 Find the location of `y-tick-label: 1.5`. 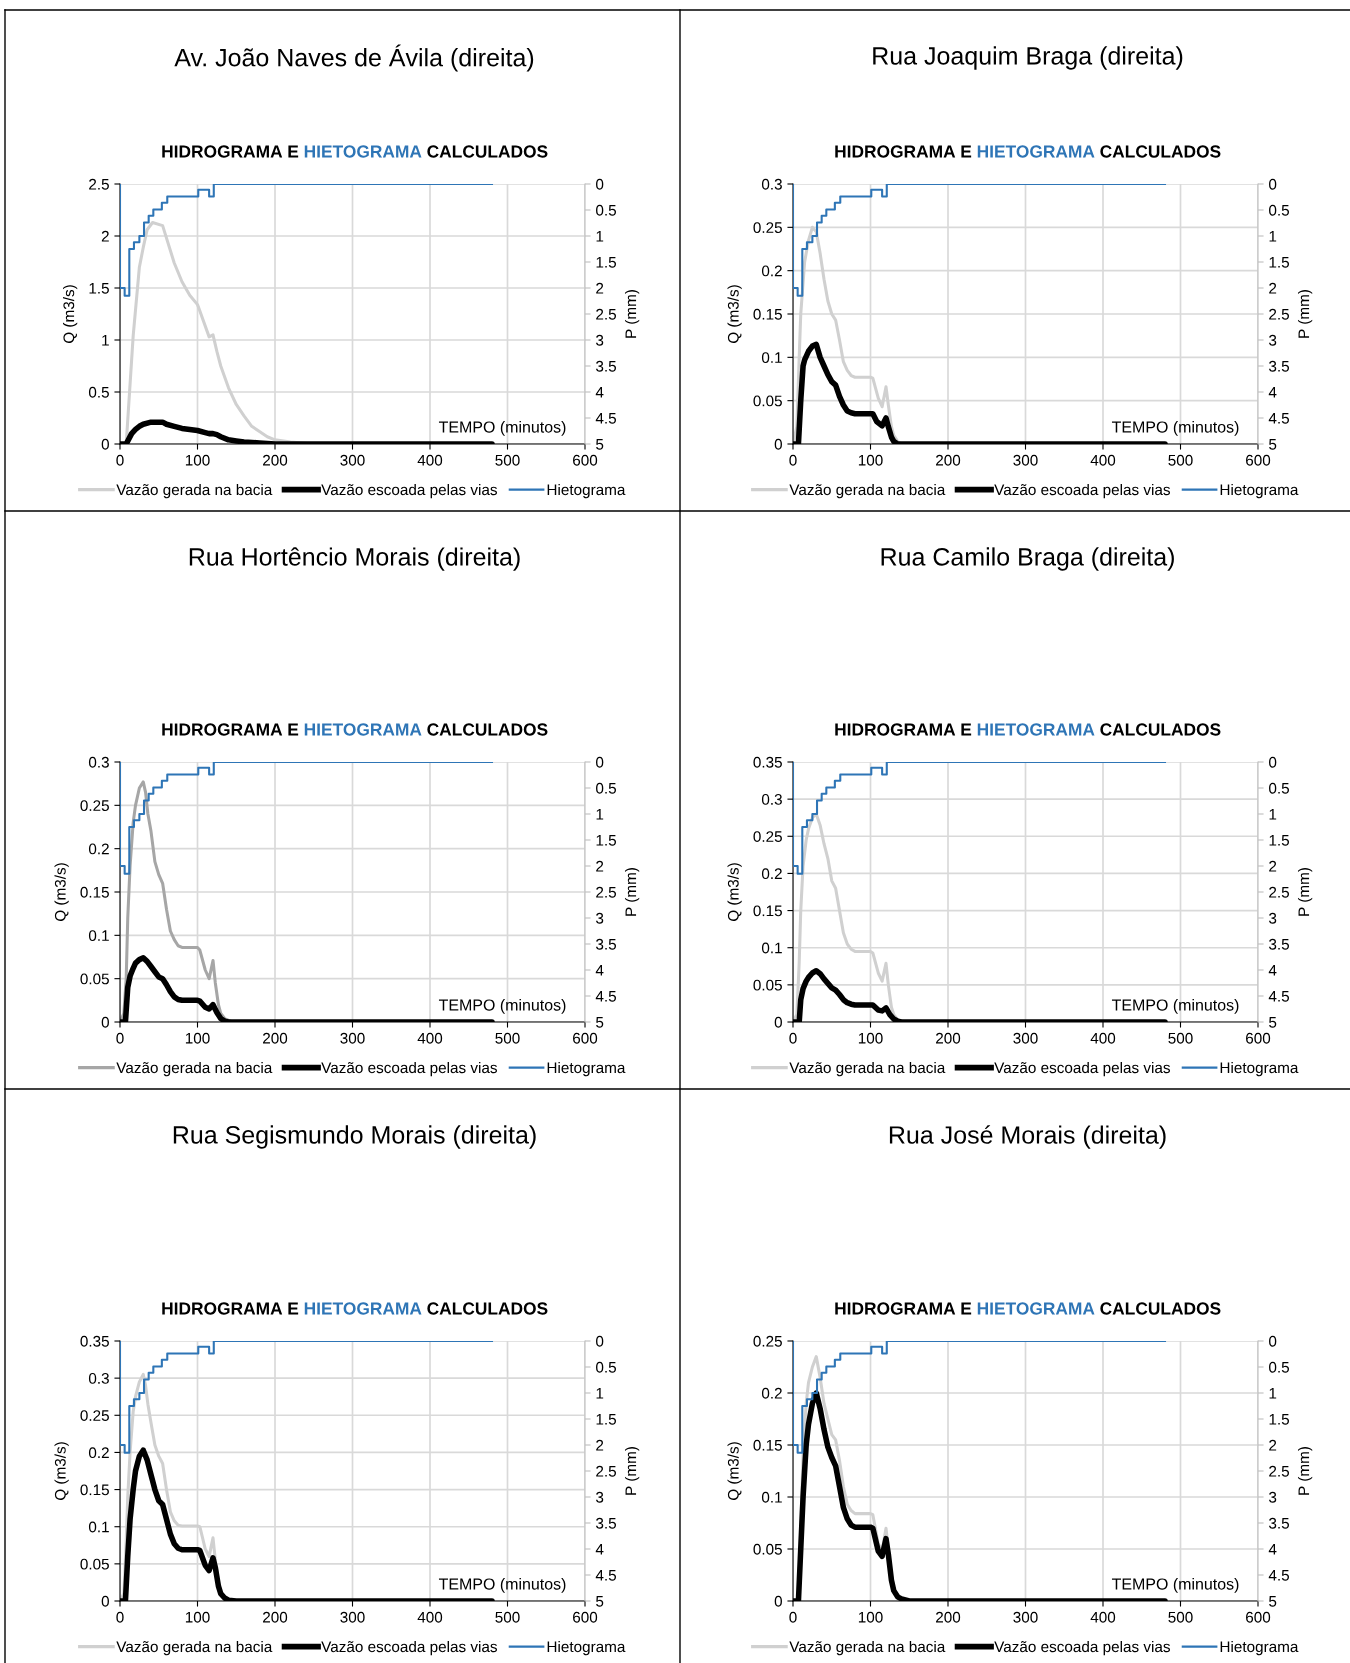

y-tick-label: 1.5 is located at coordinates (99, 288).